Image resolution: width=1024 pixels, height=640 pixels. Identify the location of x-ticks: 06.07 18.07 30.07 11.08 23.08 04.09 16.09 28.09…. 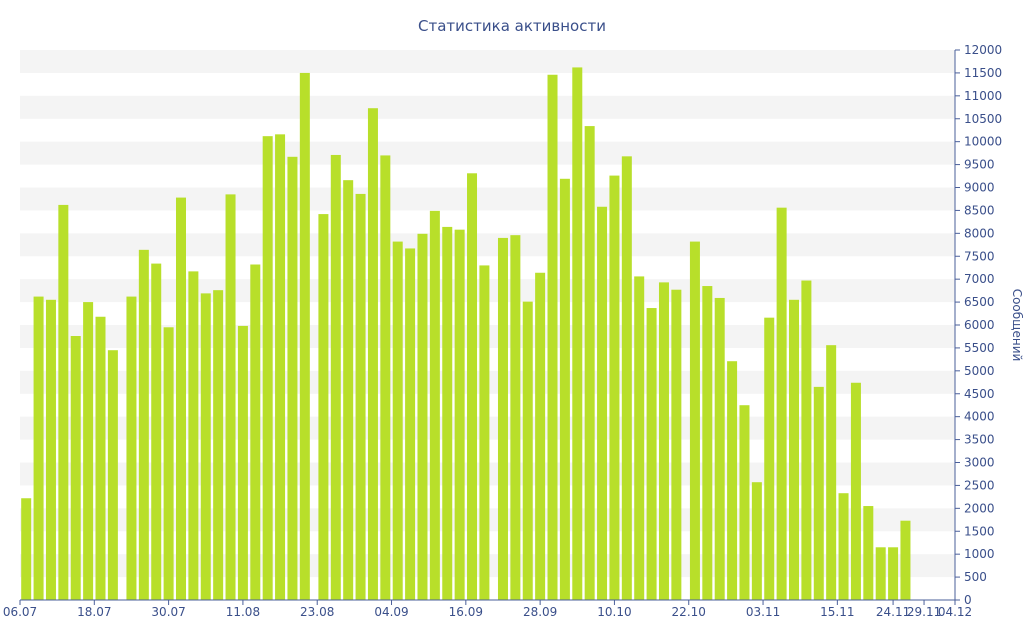
(487, 609).